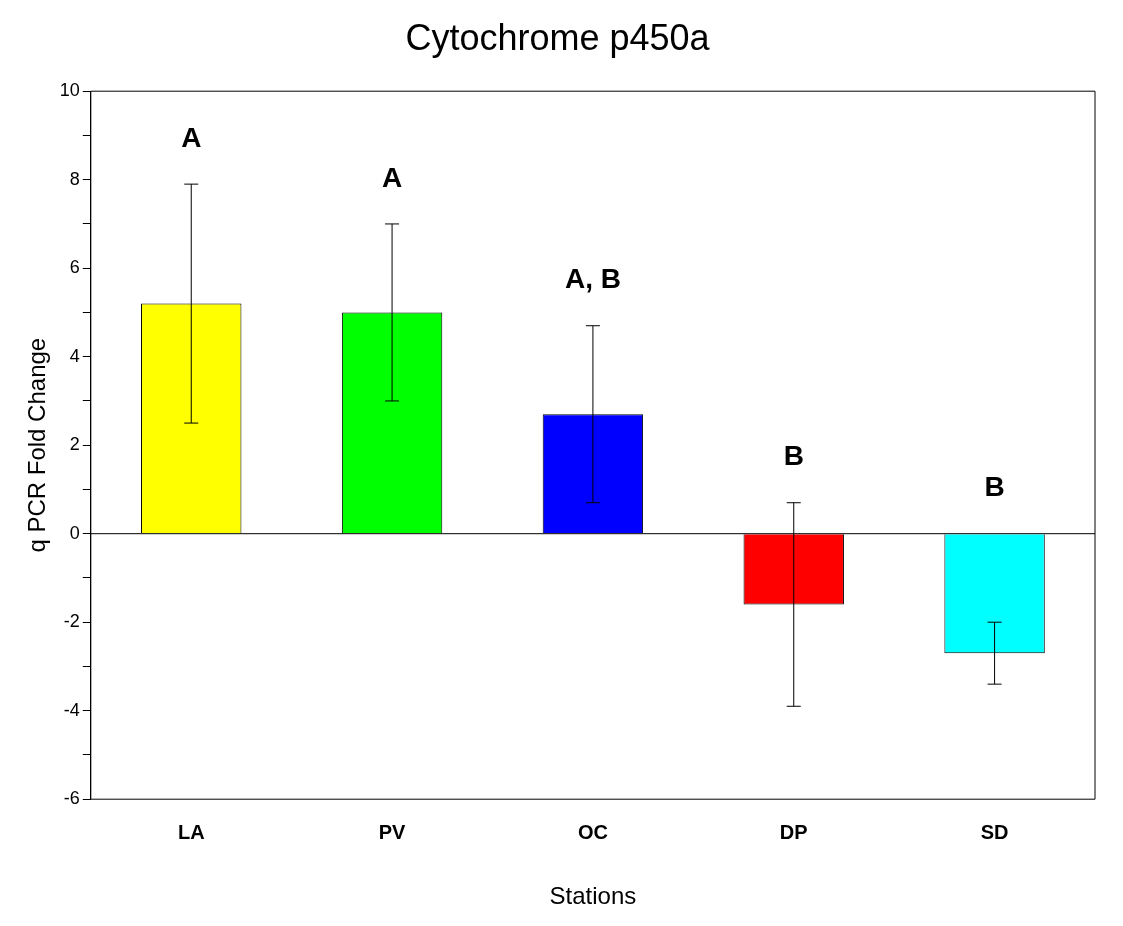 This screenshot has height=926, width=1123. Describe the element at coordinates (793, 831) in the screenshot. I see `x-tick-label: DP` at that location.